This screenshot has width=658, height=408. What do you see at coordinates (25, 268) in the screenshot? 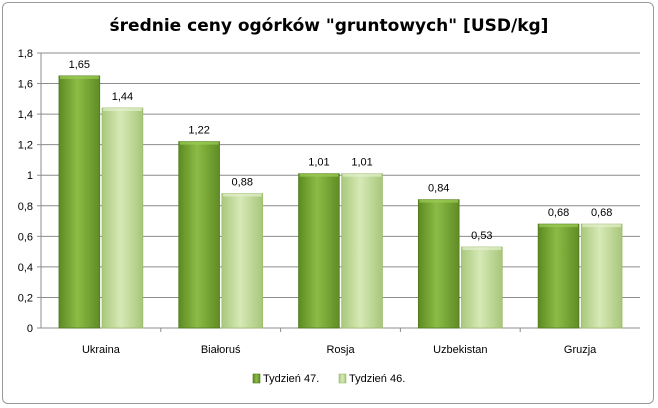
I see `y-tick-label: 0,4` at bounding box center [25, 268].